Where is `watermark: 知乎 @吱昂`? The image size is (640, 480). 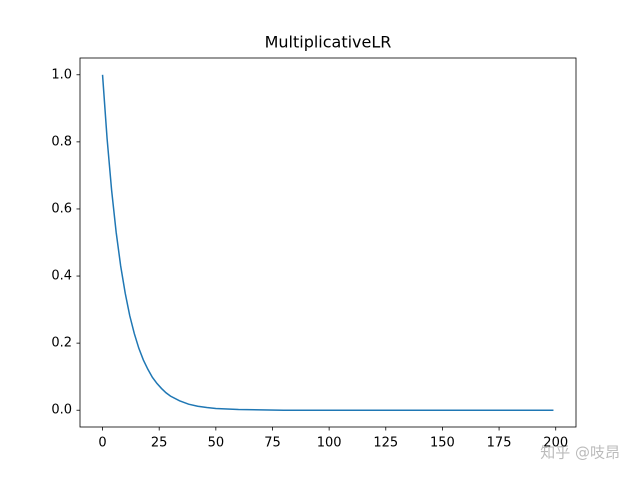 watermark: 知乎 @吱昂 is located at coordinates (580, 453).